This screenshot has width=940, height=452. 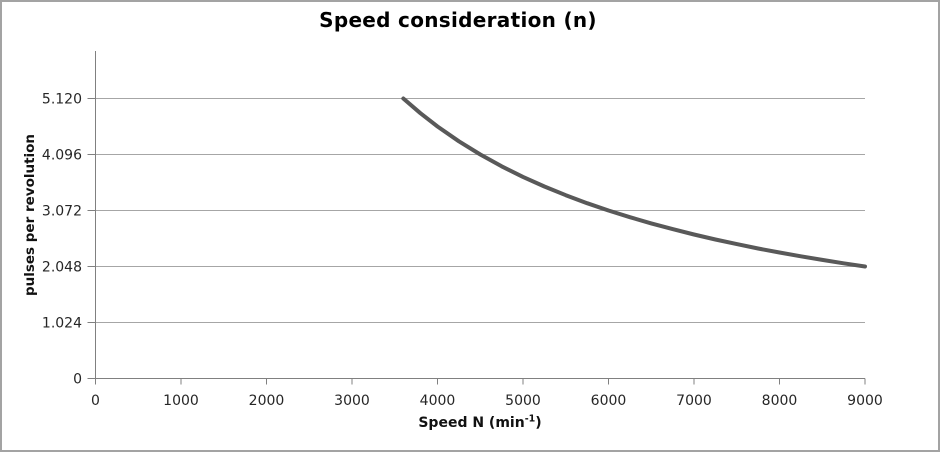 What do you see at coordinates (95, 401) in the screenshot?
I see `x-tick-label-0: 0` at bounding box center [95, 401].